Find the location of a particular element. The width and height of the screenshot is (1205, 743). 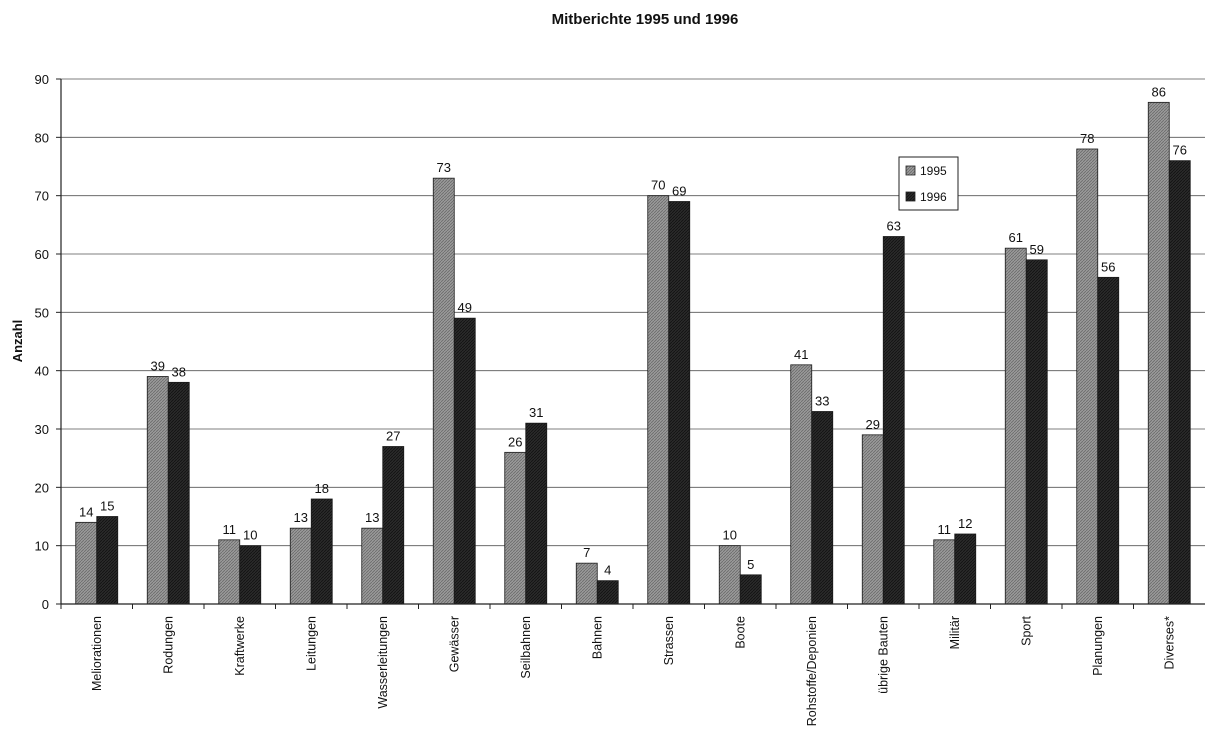

y-tick-label: 10 is located at coordinates (42, 546).